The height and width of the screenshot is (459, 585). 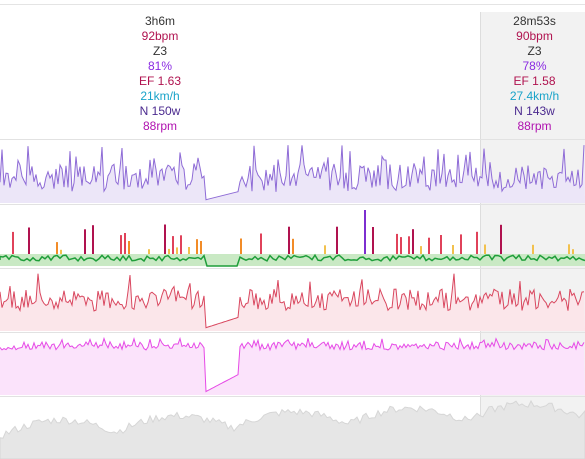 What do you see at coordinates (160, 21) in the screenshot?
I see `duration-value: 3h6m` at bounding box center [160, 21].